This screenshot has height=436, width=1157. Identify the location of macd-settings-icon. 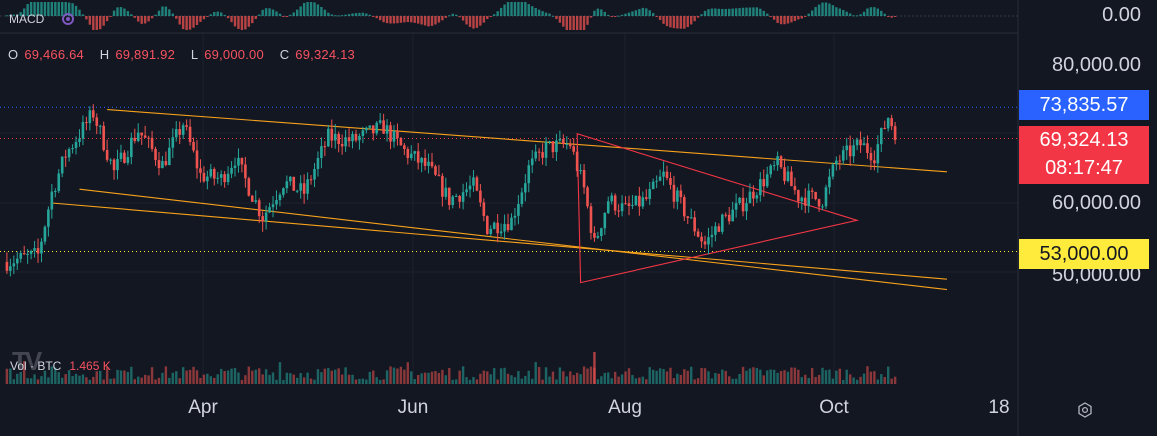
(68, 19).